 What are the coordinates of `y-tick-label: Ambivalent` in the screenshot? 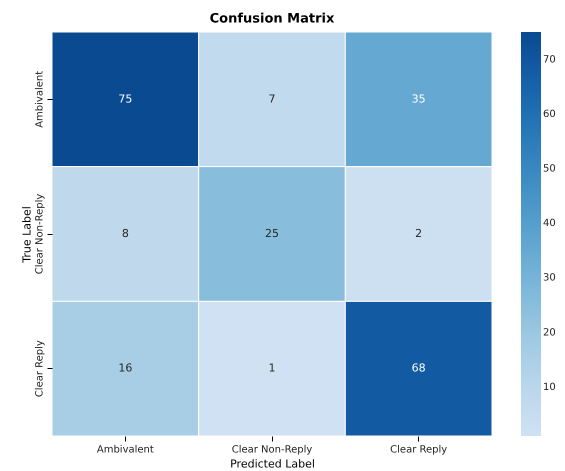 It's located at (40, 99).